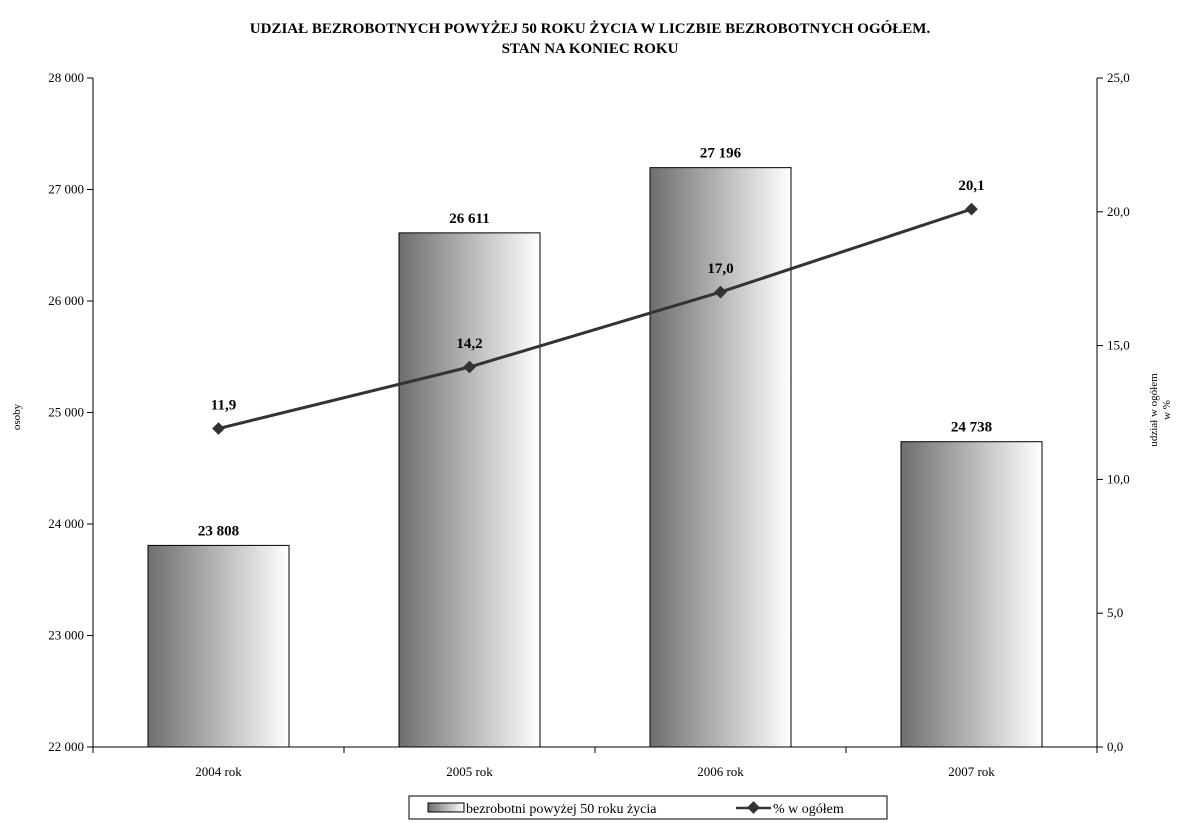 The width and height of the screenshot is (1180, 823). I want to click on right-tick-label: 20,0, so click(1118, 211).